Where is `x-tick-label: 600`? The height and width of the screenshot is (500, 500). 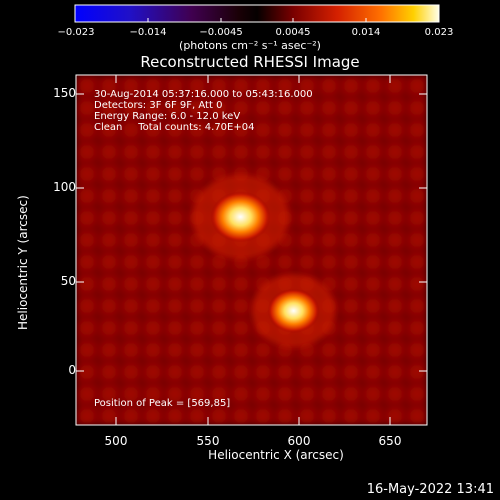 x-tick-label: 600 is located at coordinates (299, 441).